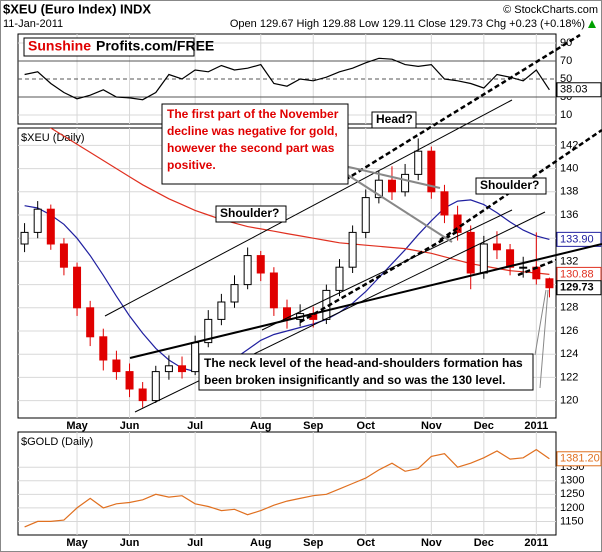 This screenshot has height=552, width=602. Describe the element at coordinates (572, 521) in the screenshot. I see `y-tick-label: 1150` at that location.